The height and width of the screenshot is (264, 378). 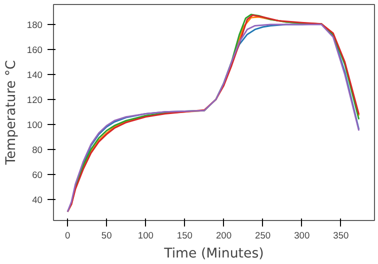 What do you see at coordinates (67, 235) in the screenshot?
I see `x-tick-label: 0` at bounding box center [67, 235].